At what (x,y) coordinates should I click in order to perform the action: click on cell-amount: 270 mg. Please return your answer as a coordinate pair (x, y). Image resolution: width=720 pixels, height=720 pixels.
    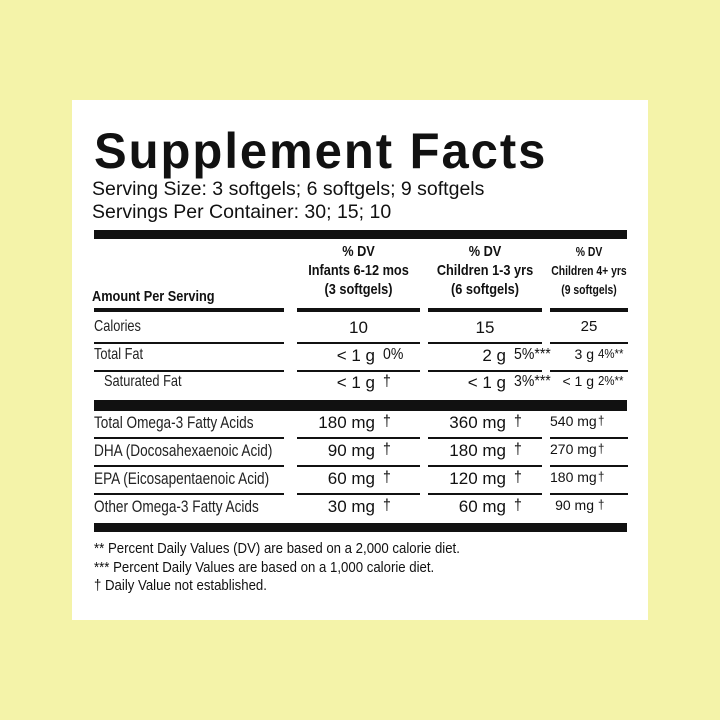
    Looking at the image, I should click on (573, 449).